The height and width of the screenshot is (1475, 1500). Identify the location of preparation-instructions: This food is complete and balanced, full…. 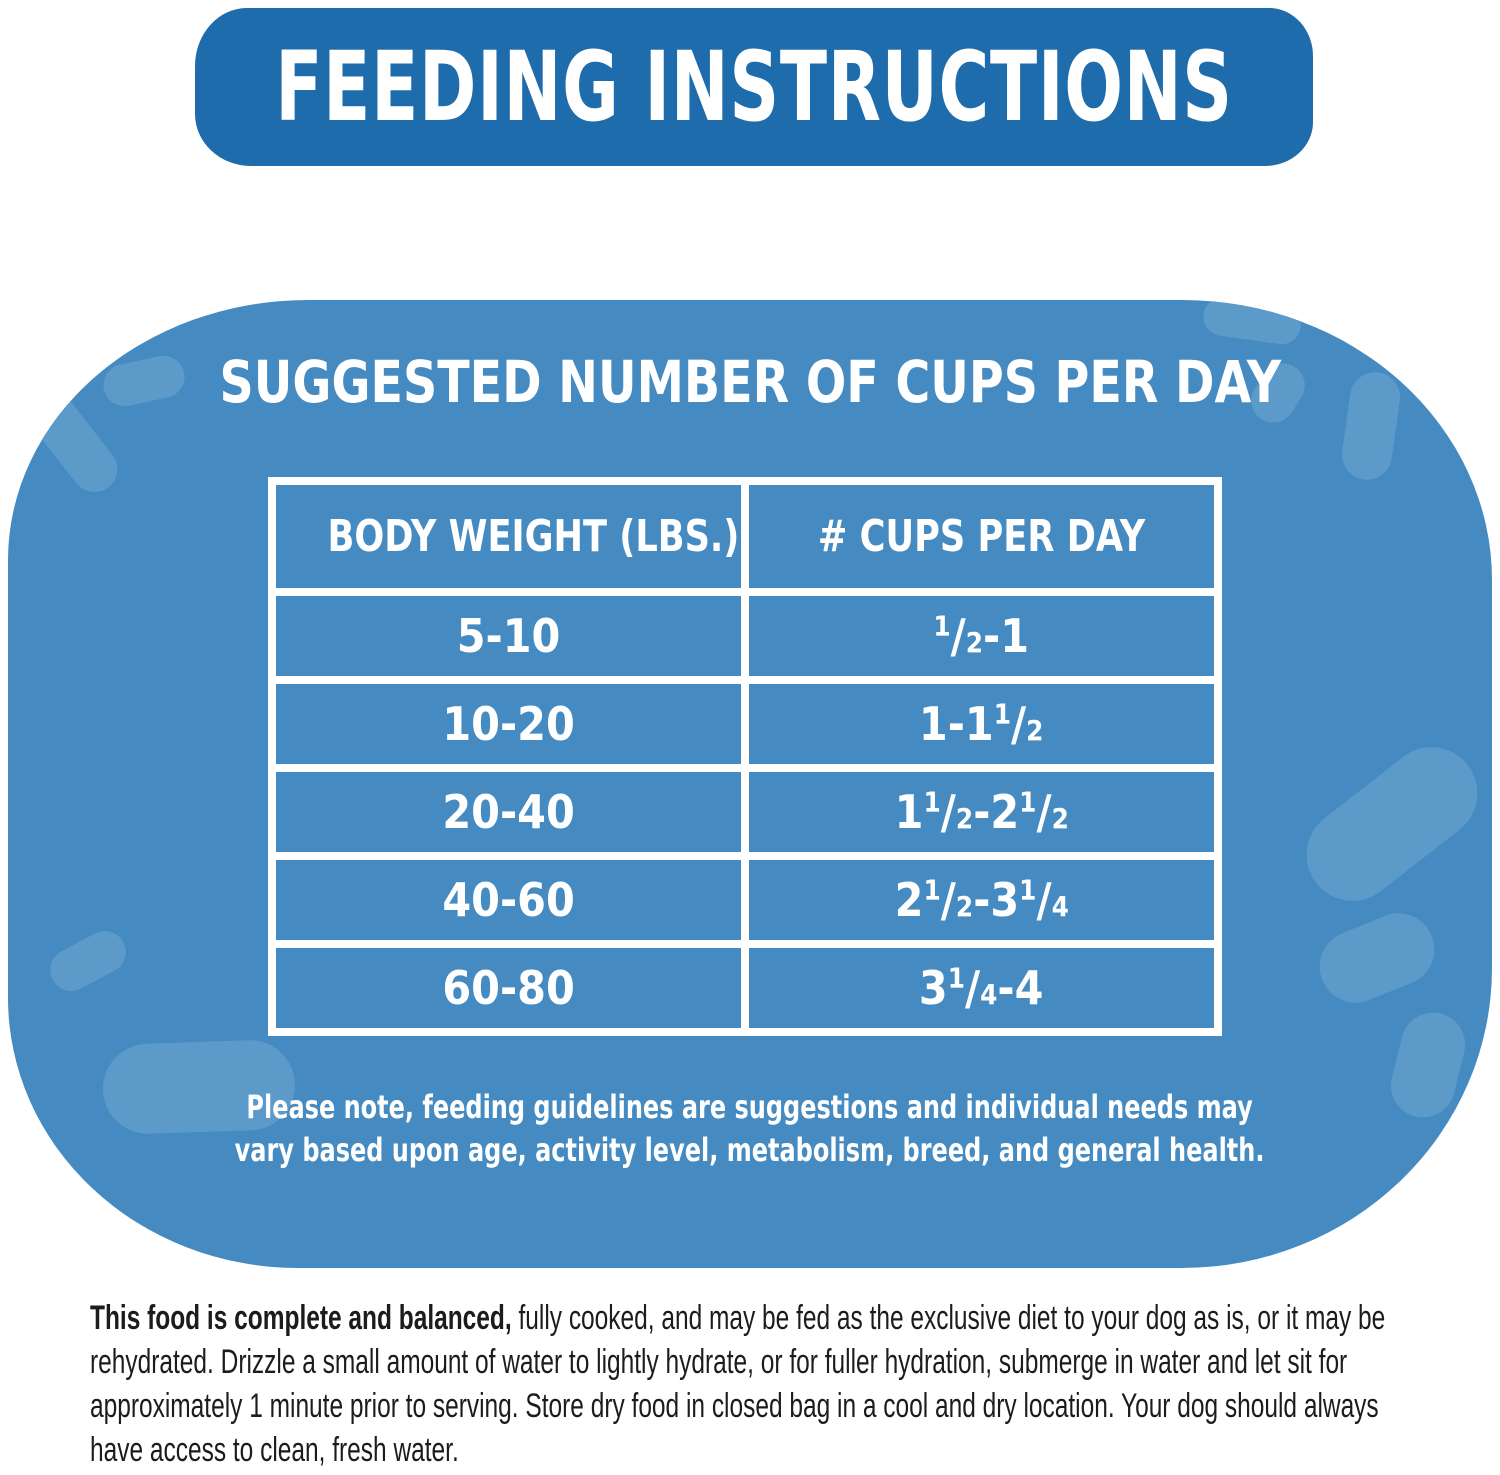
(752, 1384).